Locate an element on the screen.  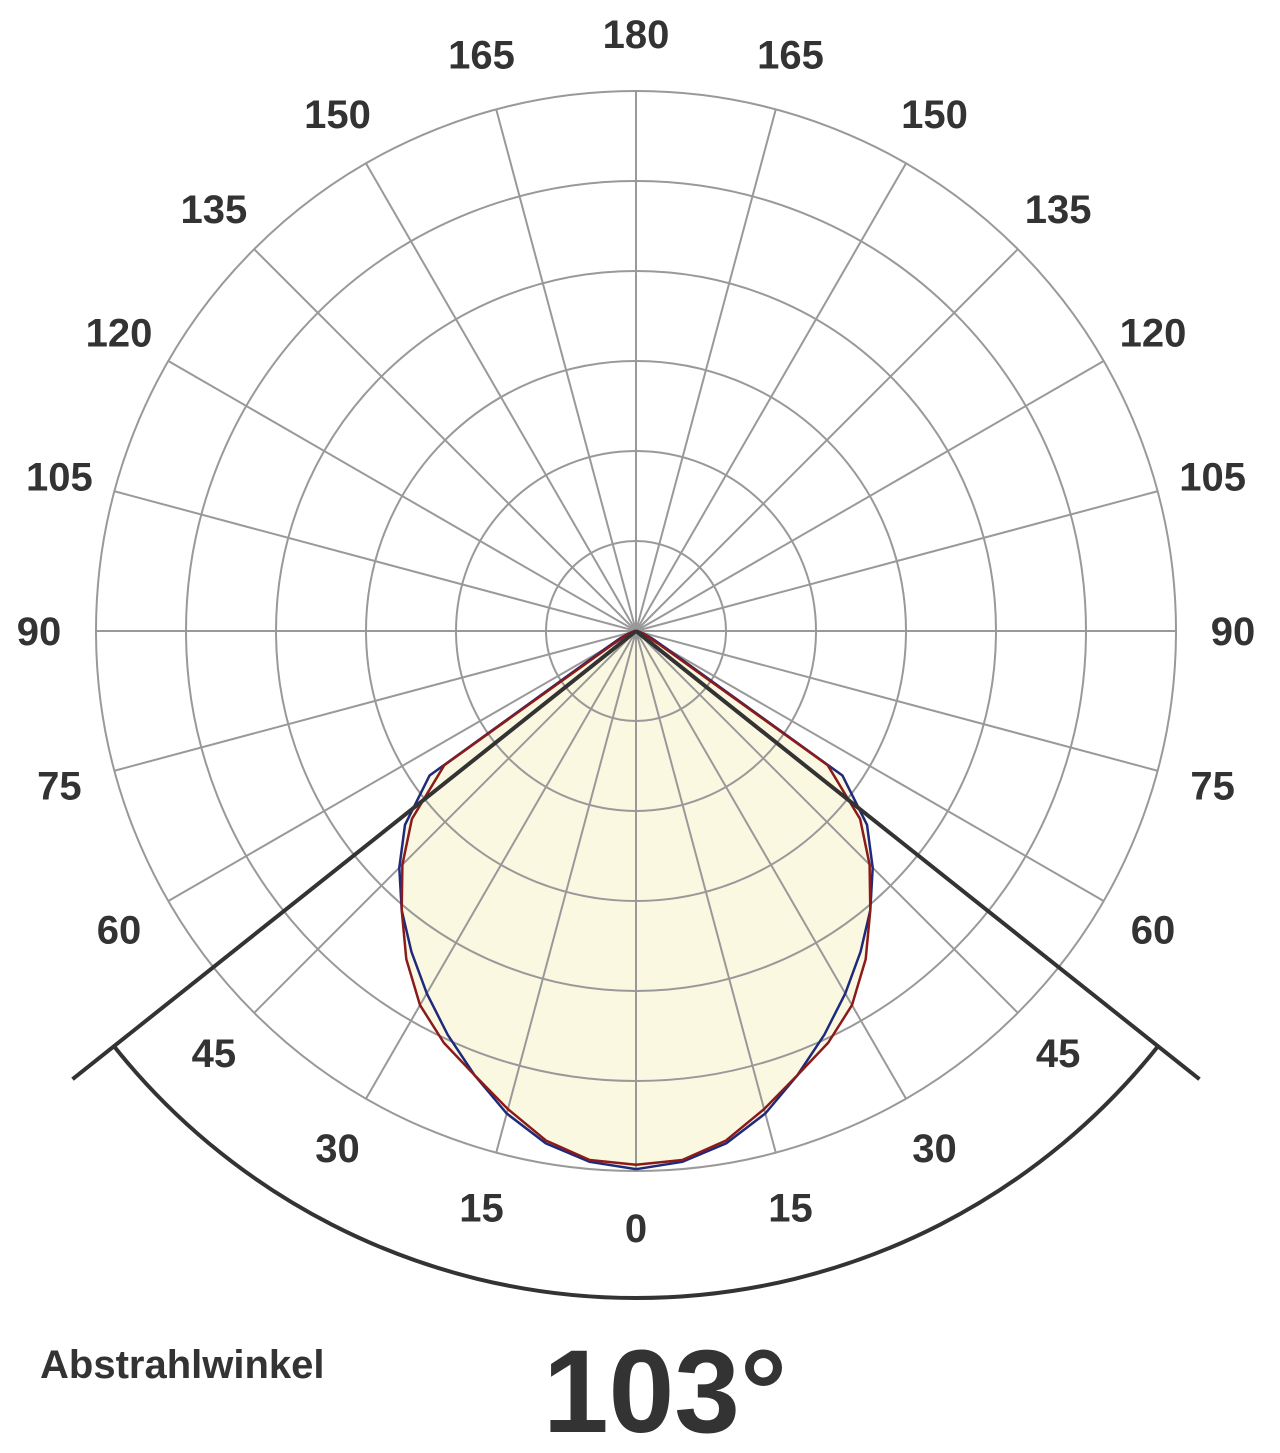
angle-tick-label: 0 is located at coordinates (636, 1229).